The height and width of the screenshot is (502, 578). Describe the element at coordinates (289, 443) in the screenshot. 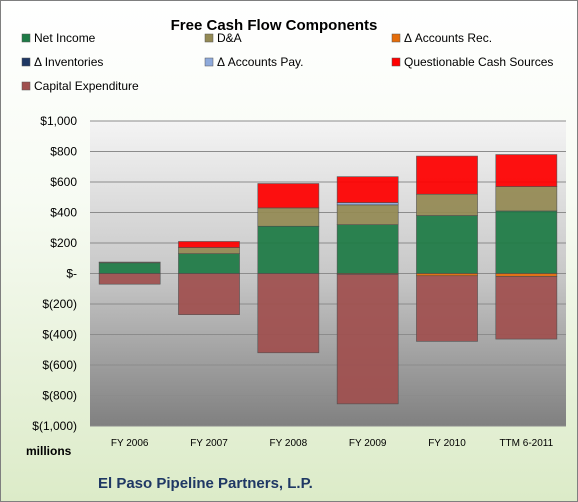

I see `x-tick-label: FY 2008` at that location.